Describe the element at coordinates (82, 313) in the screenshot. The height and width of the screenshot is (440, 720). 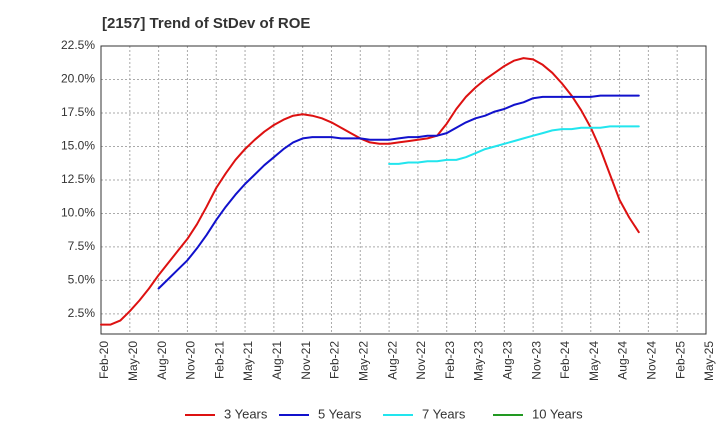
I see `y-tick-label: 2.5%` at that location.